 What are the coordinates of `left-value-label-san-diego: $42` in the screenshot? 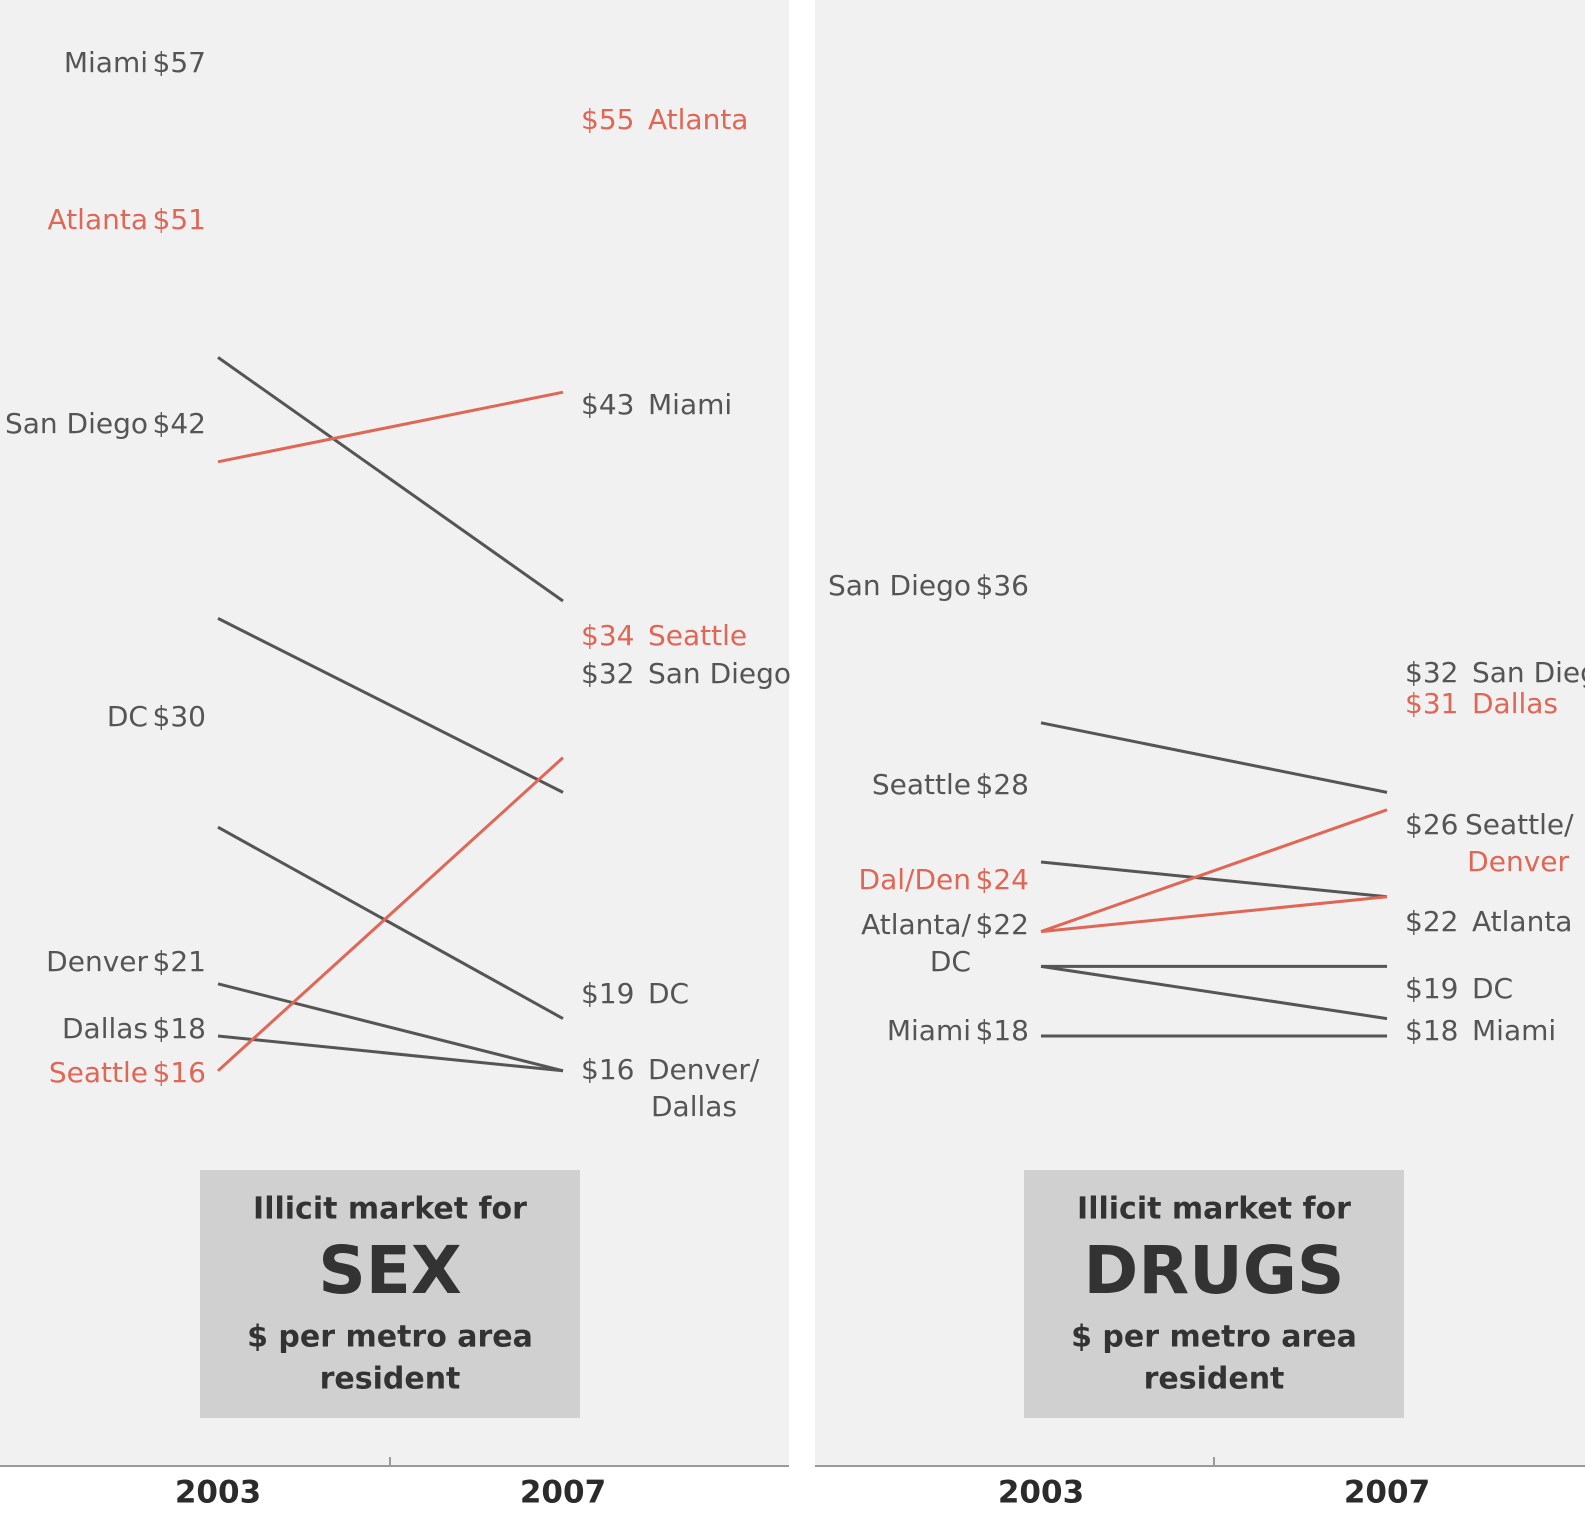 It's located at (179, 423).